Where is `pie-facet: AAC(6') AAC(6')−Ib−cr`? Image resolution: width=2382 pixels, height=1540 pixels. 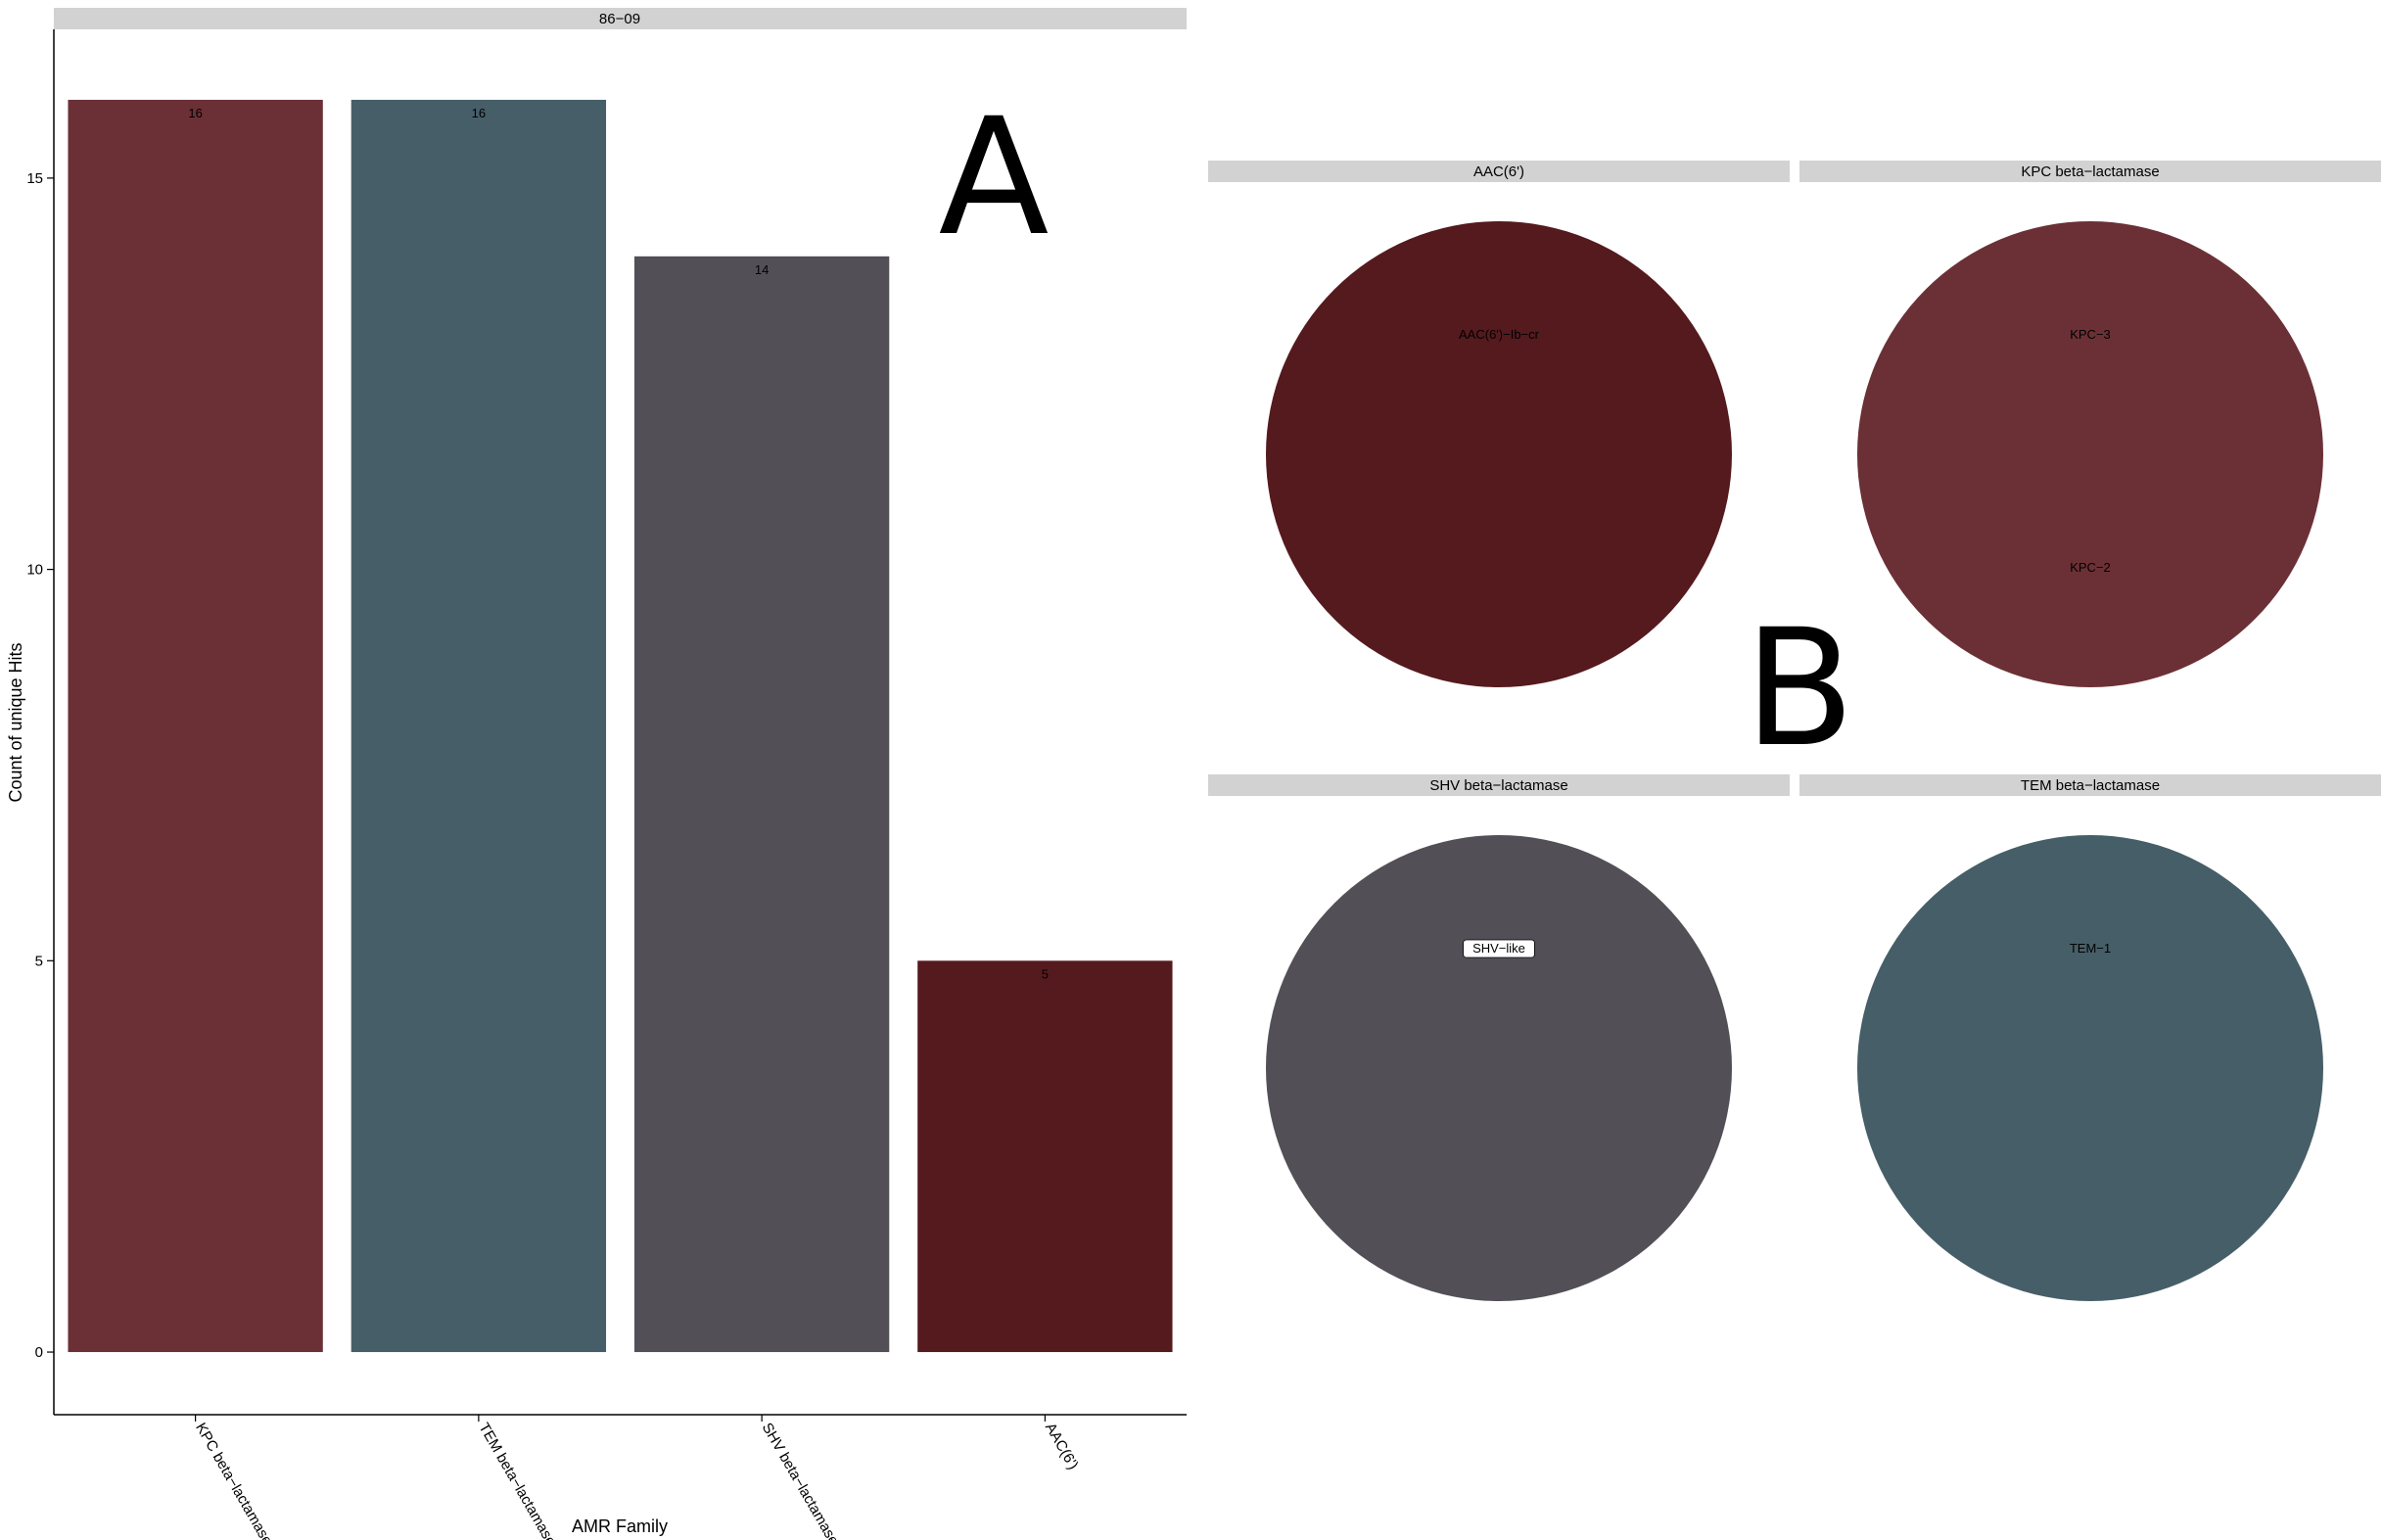
pie-facet: AAC(6') AAC(6')−Ib−cr is located at coordinates (1499, 424).